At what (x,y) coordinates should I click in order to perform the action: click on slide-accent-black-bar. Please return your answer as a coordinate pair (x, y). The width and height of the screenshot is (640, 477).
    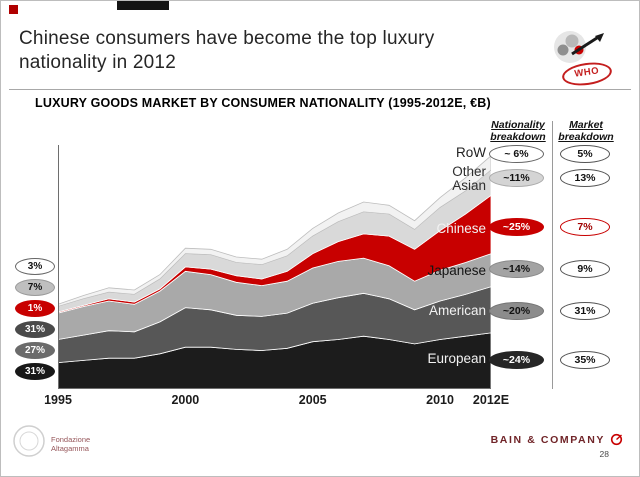
    Looking at the image, I should click on (143, 5).